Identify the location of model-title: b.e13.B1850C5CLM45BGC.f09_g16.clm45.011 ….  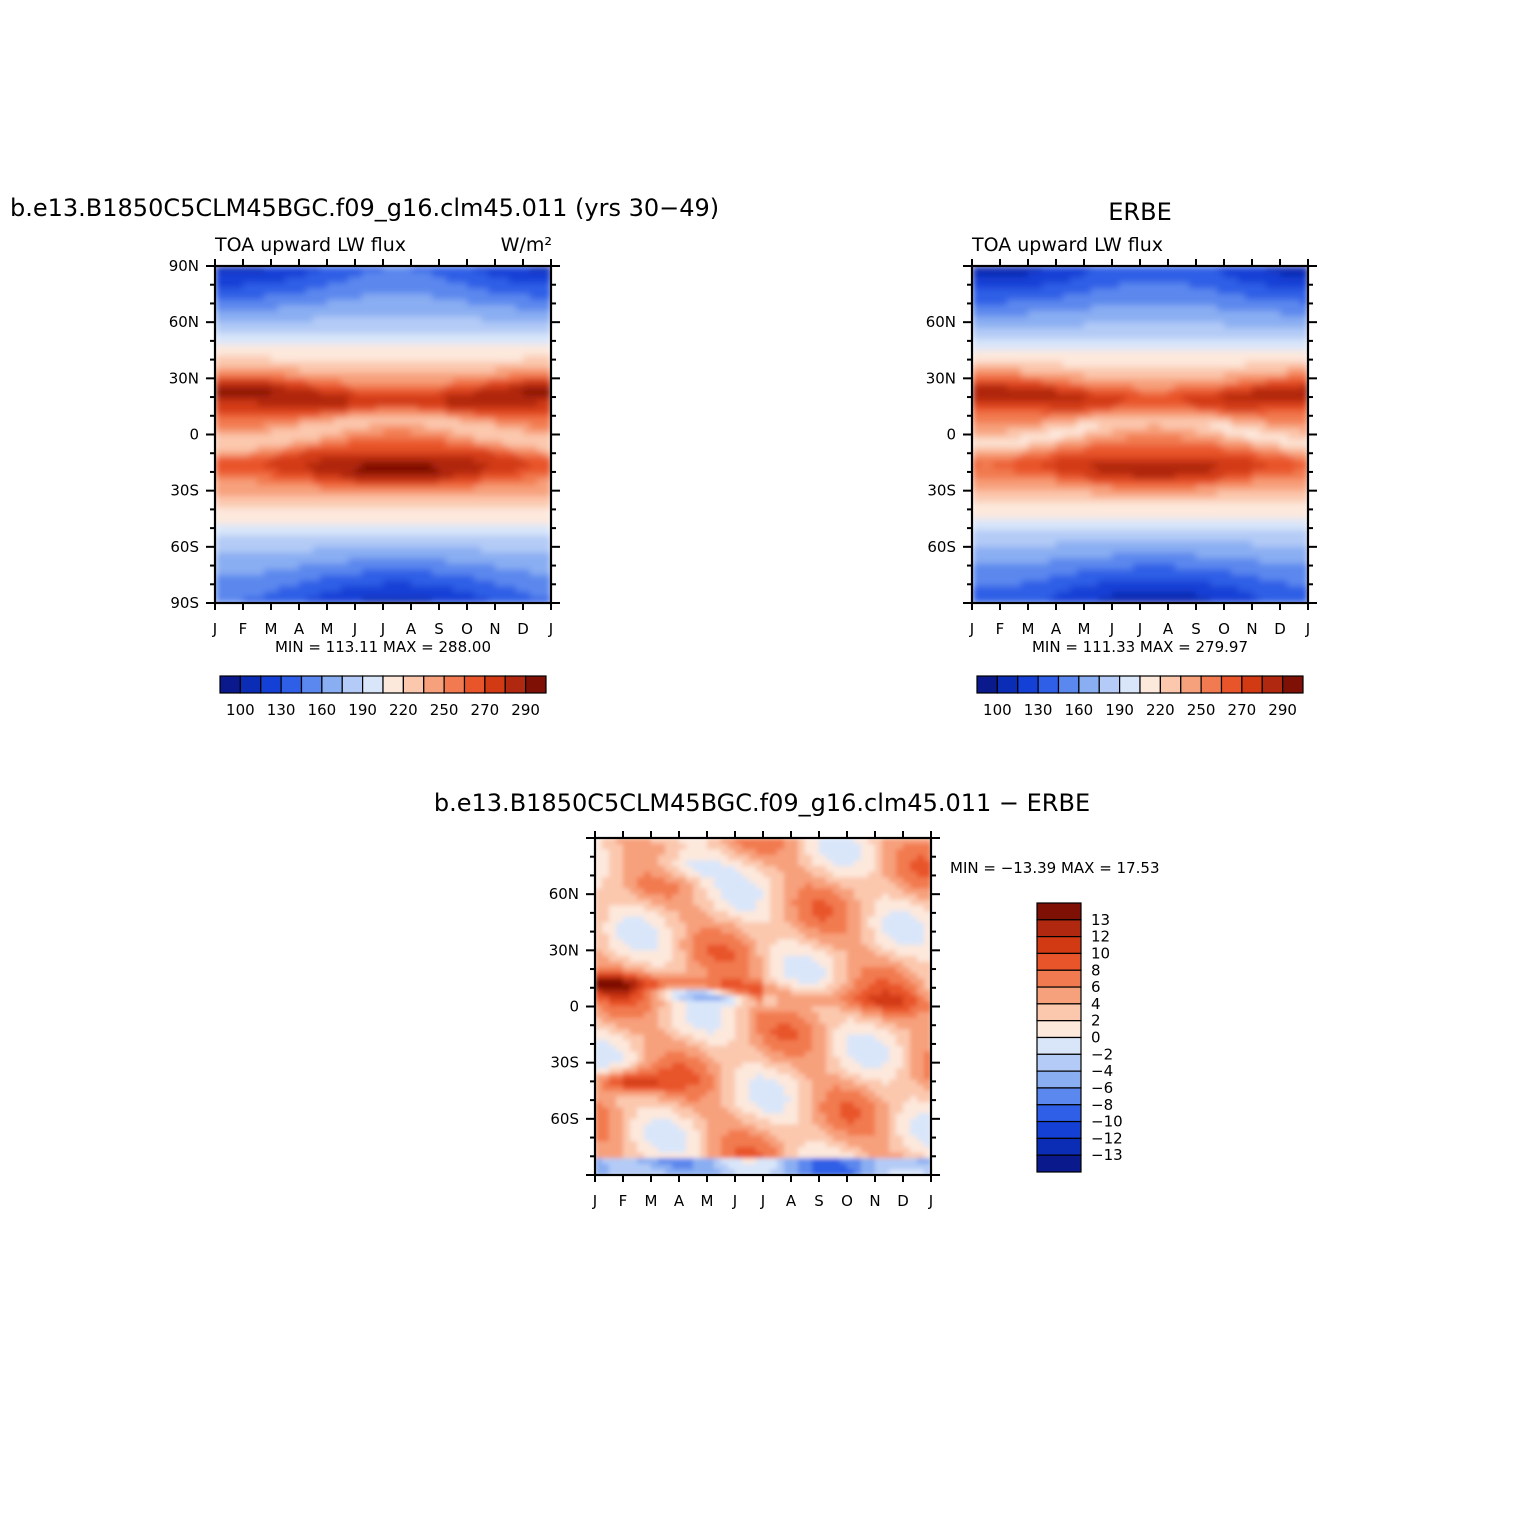
(364, 208).